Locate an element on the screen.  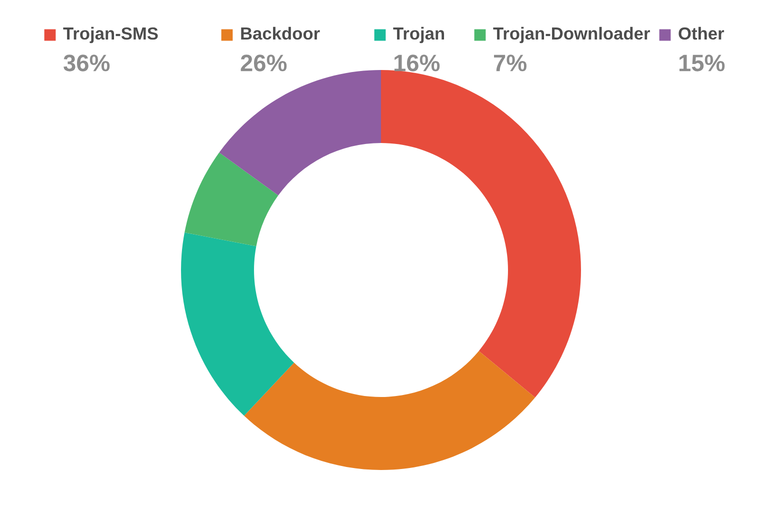
legend-label: Trojan is located at coordinates (418, 35).